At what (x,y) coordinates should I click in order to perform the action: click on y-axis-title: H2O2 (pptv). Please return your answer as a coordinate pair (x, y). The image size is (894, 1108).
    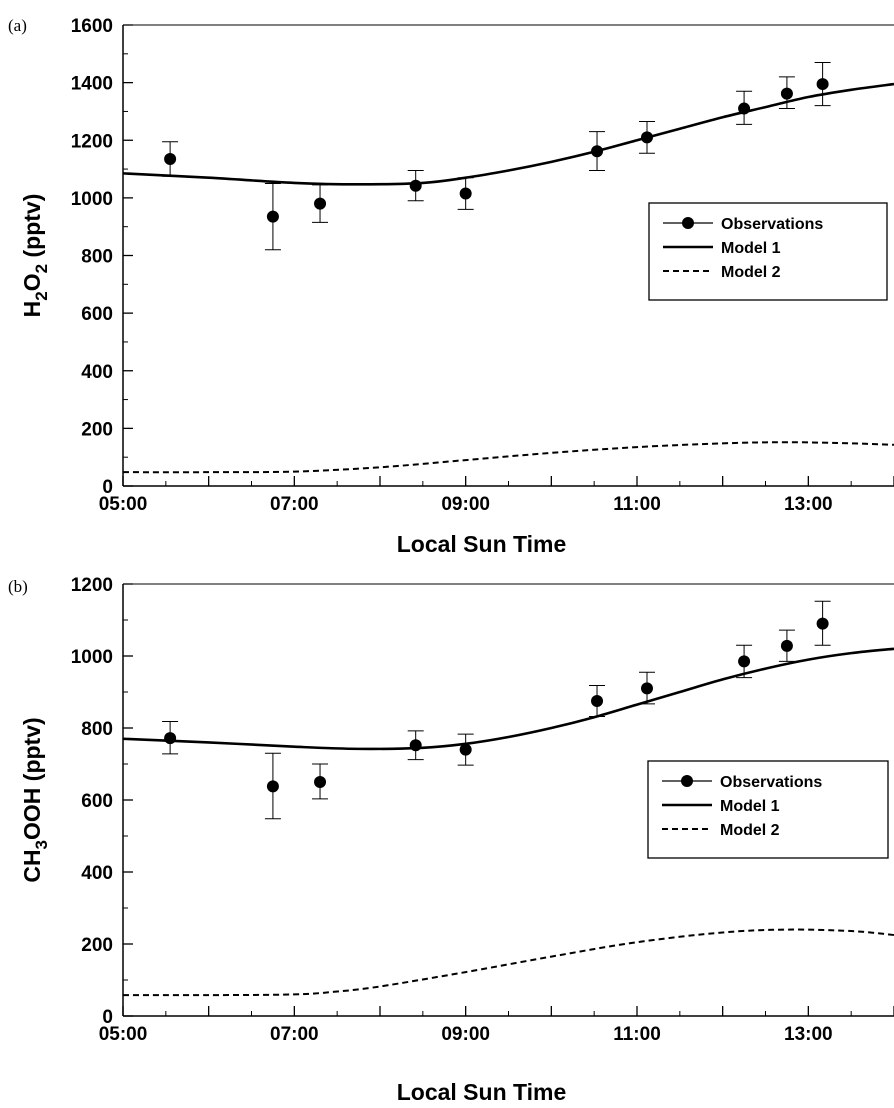
    Looking at the image, I should click on (35, 256).